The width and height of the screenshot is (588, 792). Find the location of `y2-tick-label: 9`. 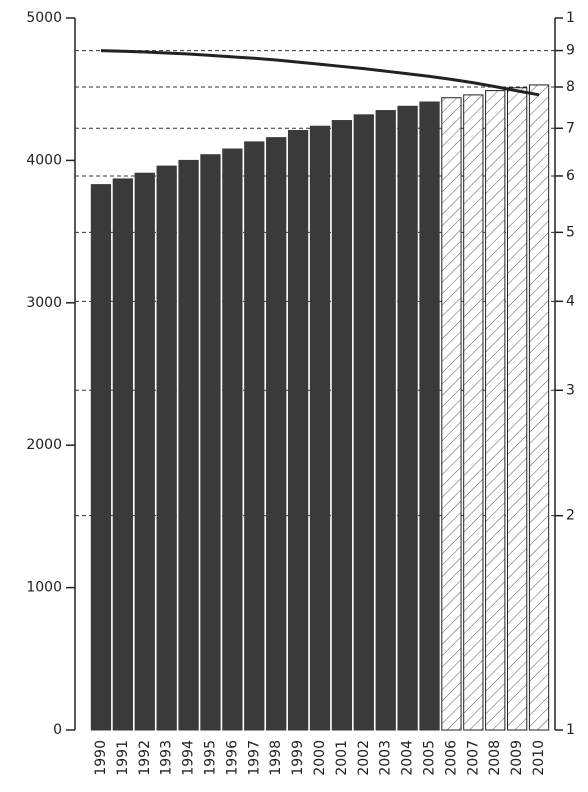

y2-tick-label: 9 is located at coordinates (570, 51).